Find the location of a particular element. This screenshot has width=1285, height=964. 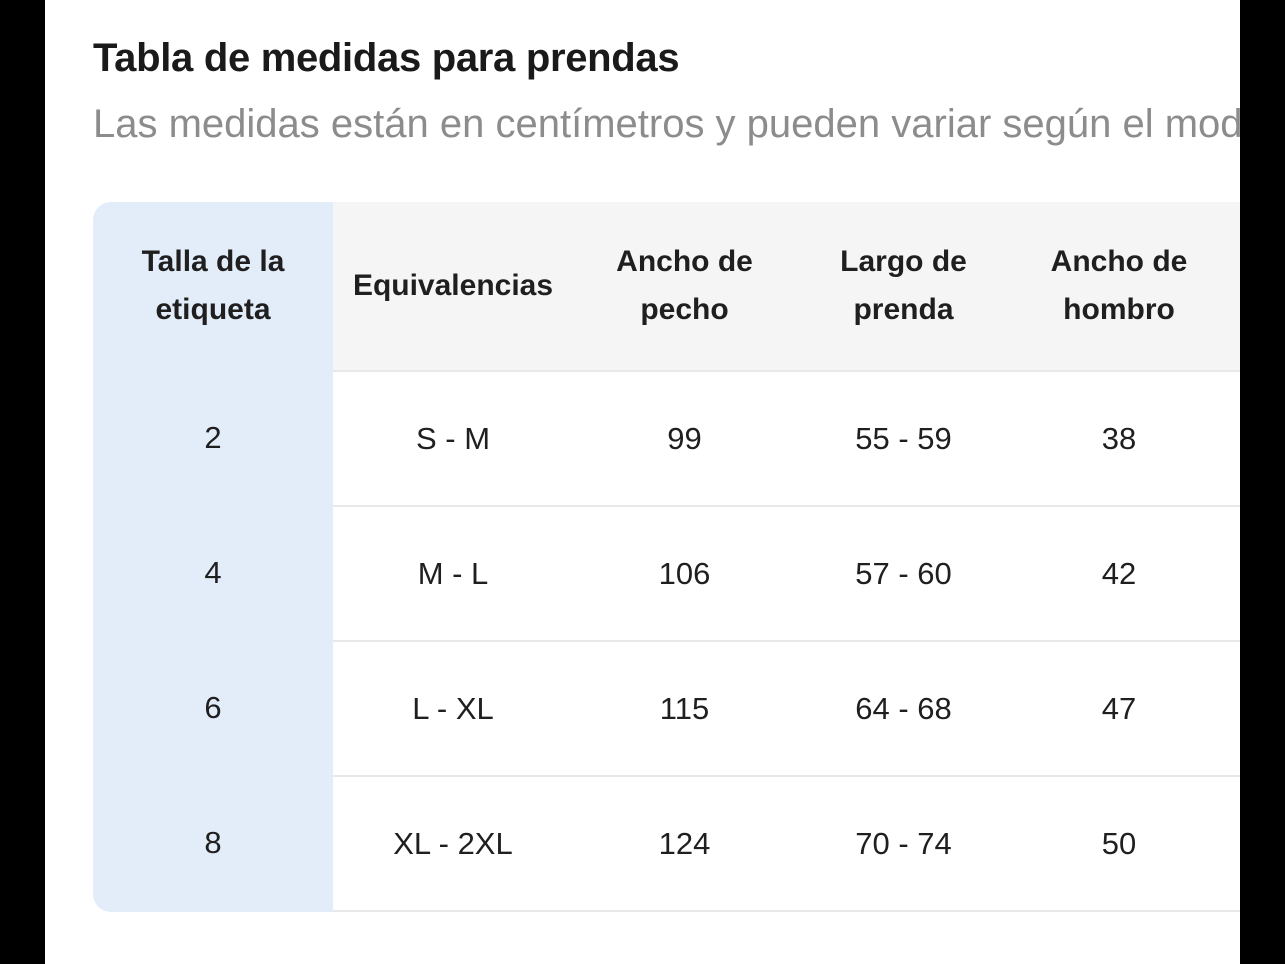

table-row: L - XL 115 64 - 68 47 is located at coordinates (786, 707).